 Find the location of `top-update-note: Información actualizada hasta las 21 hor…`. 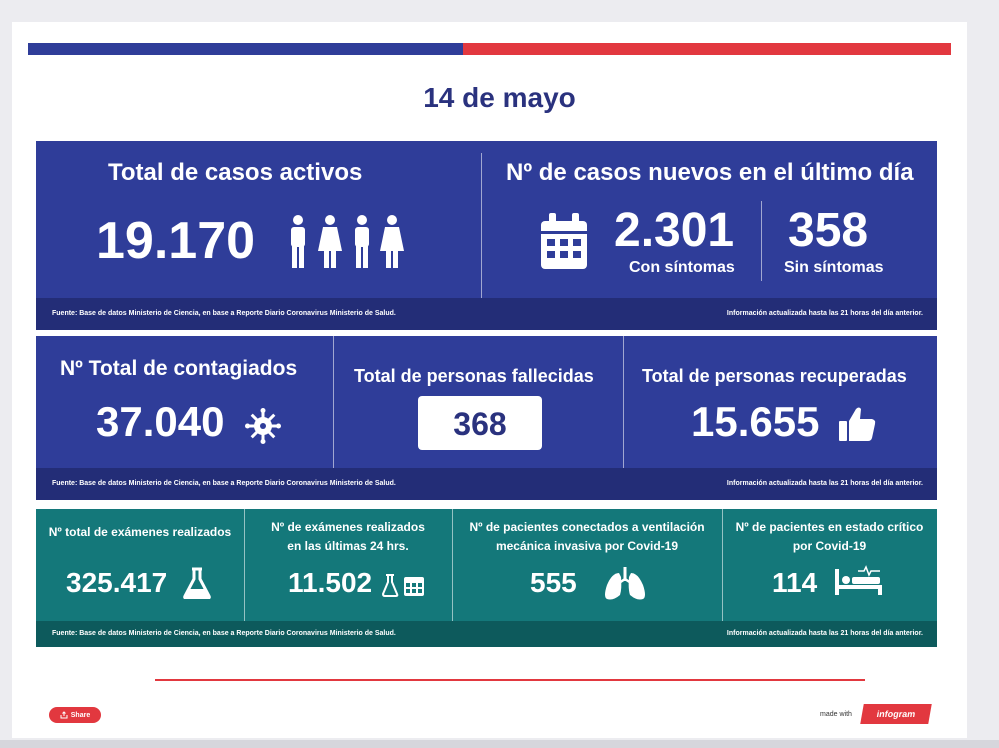

top-update-note: Información actualizada hasta las 21 hor… is located at coordinates (824, 313).